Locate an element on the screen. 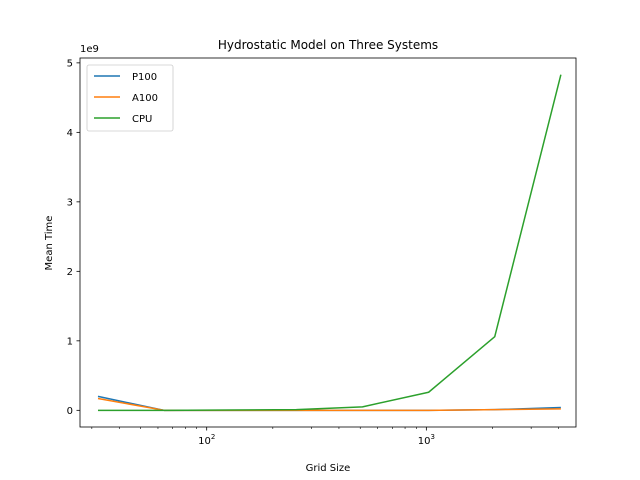  x-tick-label: 10² is located at coordinates (206, 440).